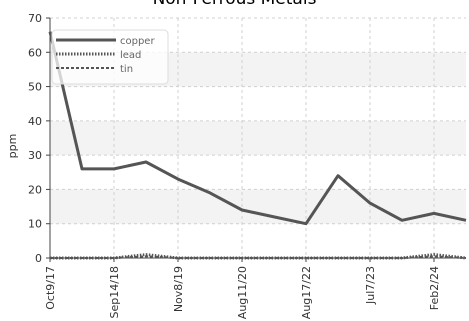  I want to click on chart-title: Non-Ferrous Metals, so click(234, 4).